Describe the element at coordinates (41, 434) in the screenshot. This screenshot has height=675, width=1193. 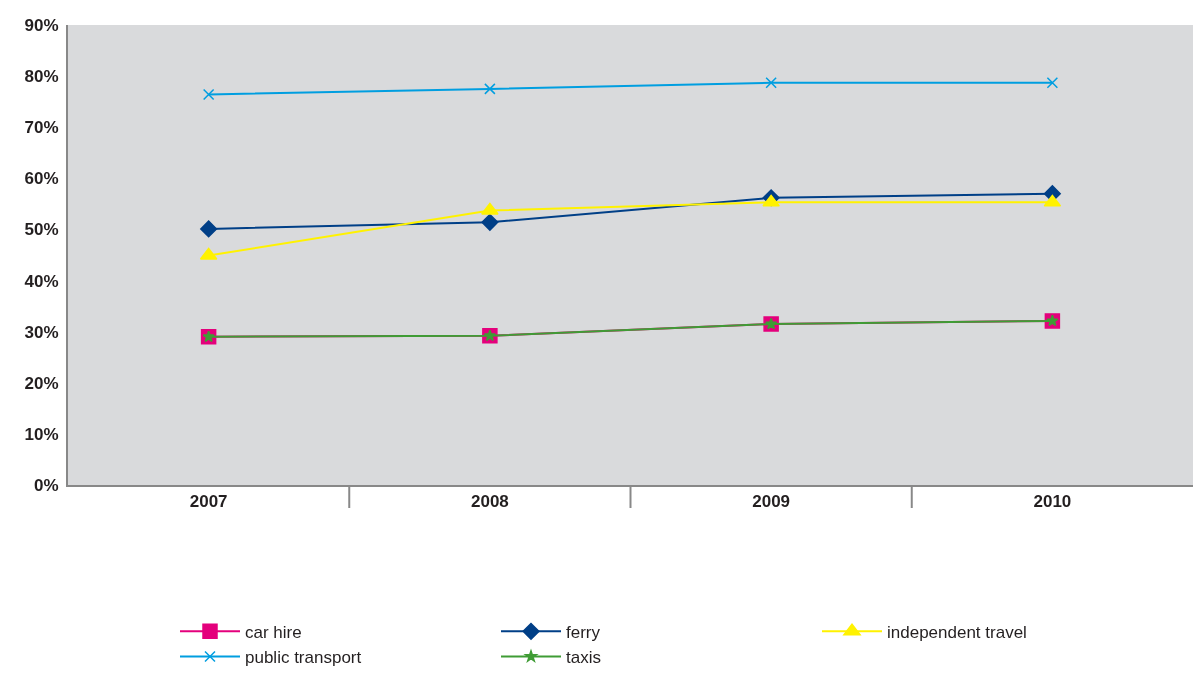
I see `y-tick-label: 10%` at that location.